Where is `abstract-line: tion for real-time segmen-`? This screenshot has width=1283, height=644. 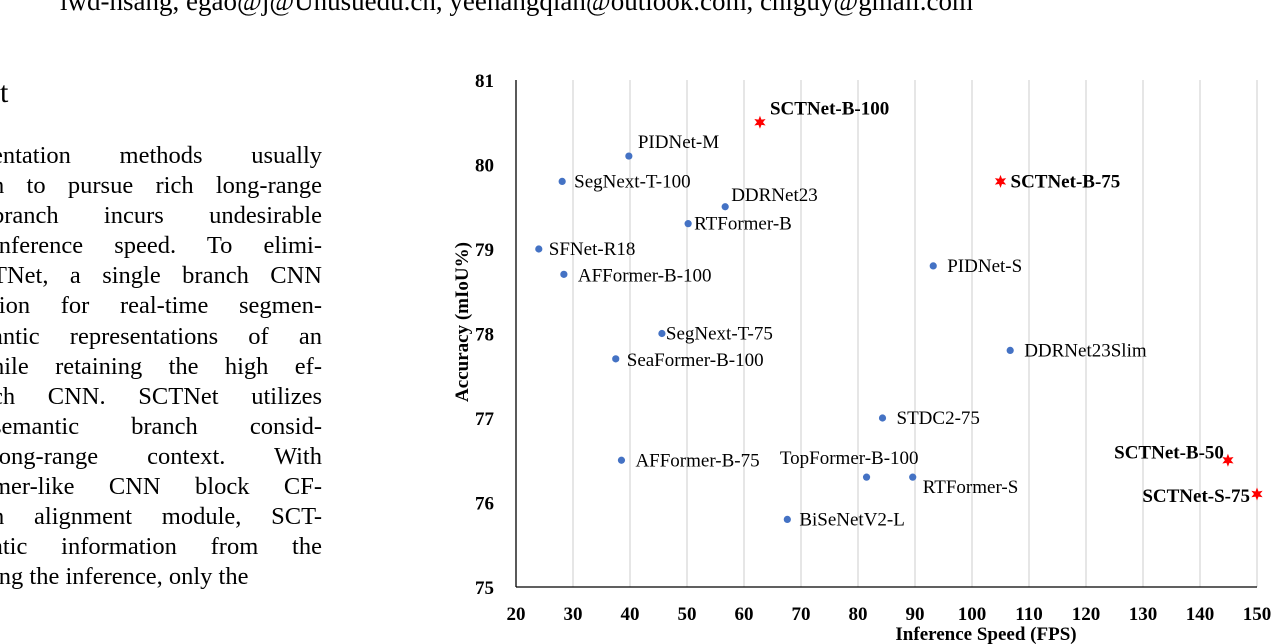
abstract-line: tion for real-time segmen- is located at coordinates (161, 306).